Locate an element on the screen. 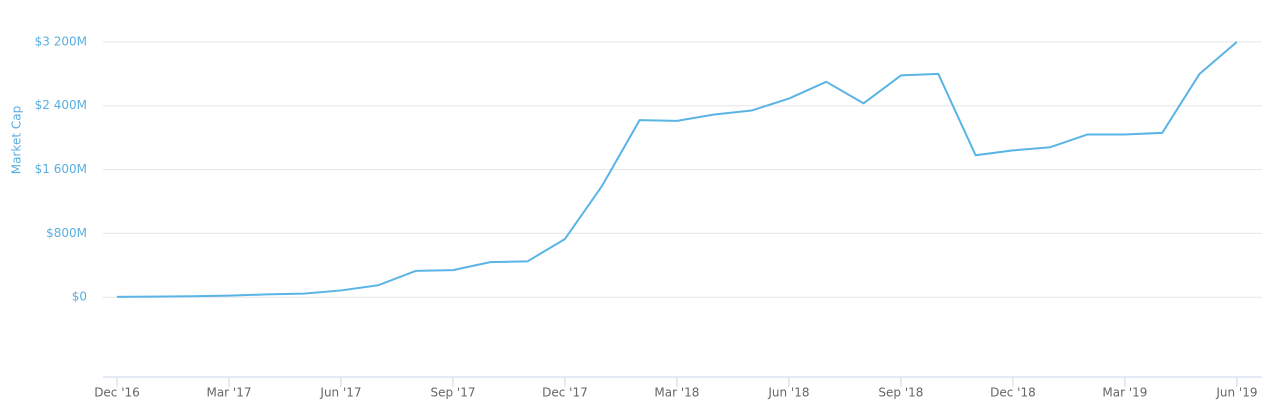 The width and height of the screenshot is (1273, 412). x-tick-label: Mar '17 is located at coordinates (228, 393).